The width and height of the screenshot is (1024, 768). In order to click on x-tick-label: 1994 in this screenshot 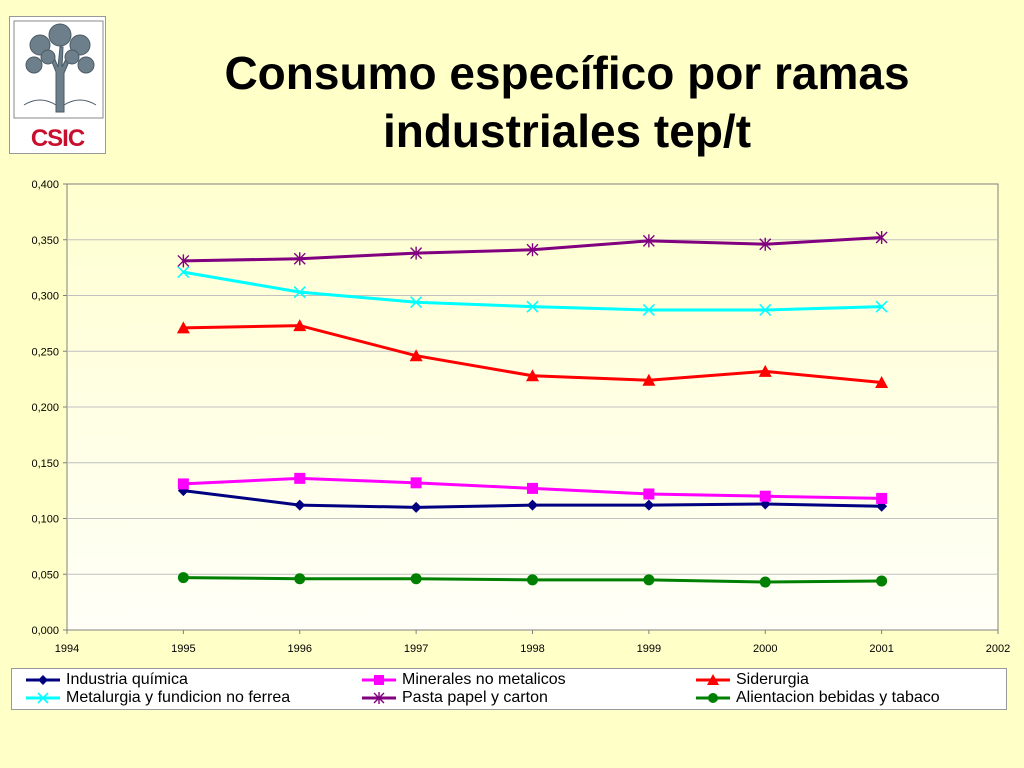, I will do `click(67, 649)`.